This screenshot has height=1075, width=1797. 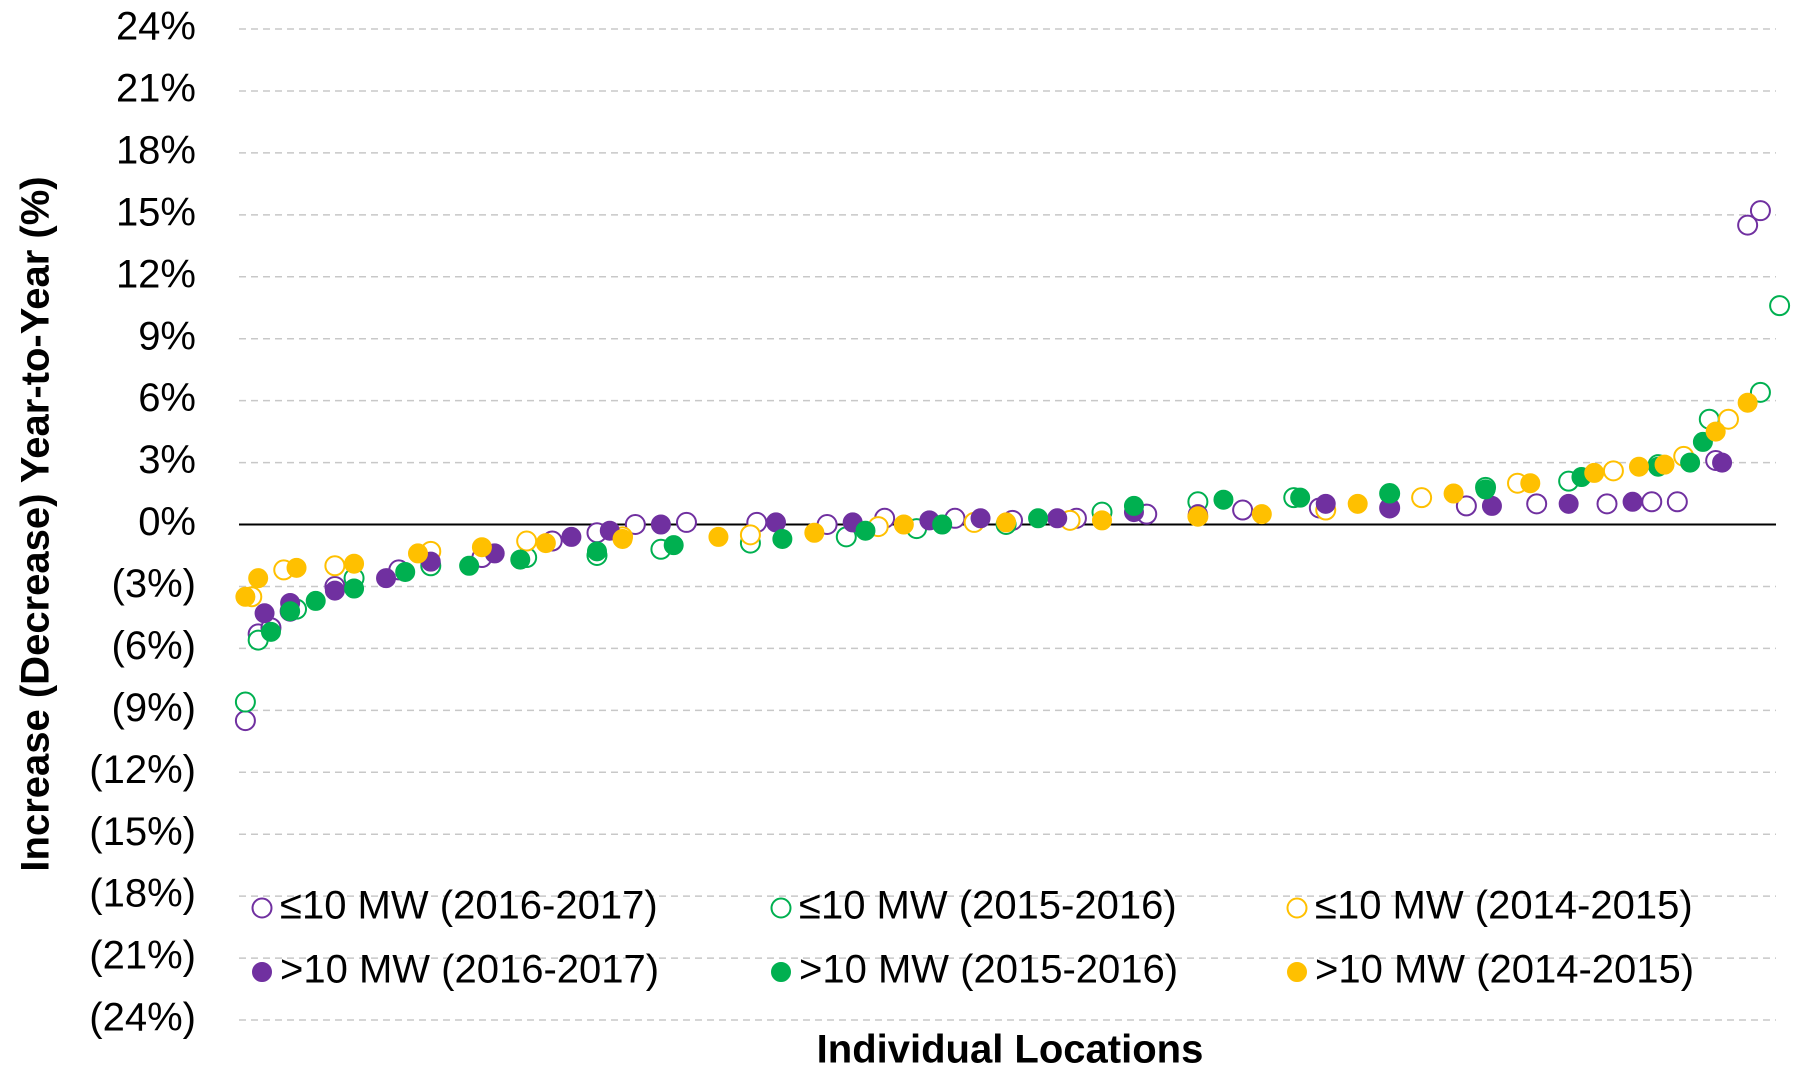 I want to click on y-tick-label: (6%), so click(x=154, y=646).